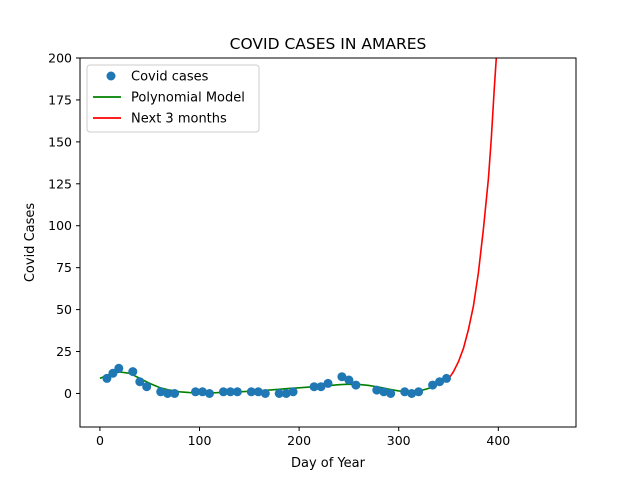 This screenshot has width=640, height=480. What do you see at coordinates (328, 44) in the screenshot?
I see `chart-title: COVID CASES IN AMARES` at bounding box center [328, 44].